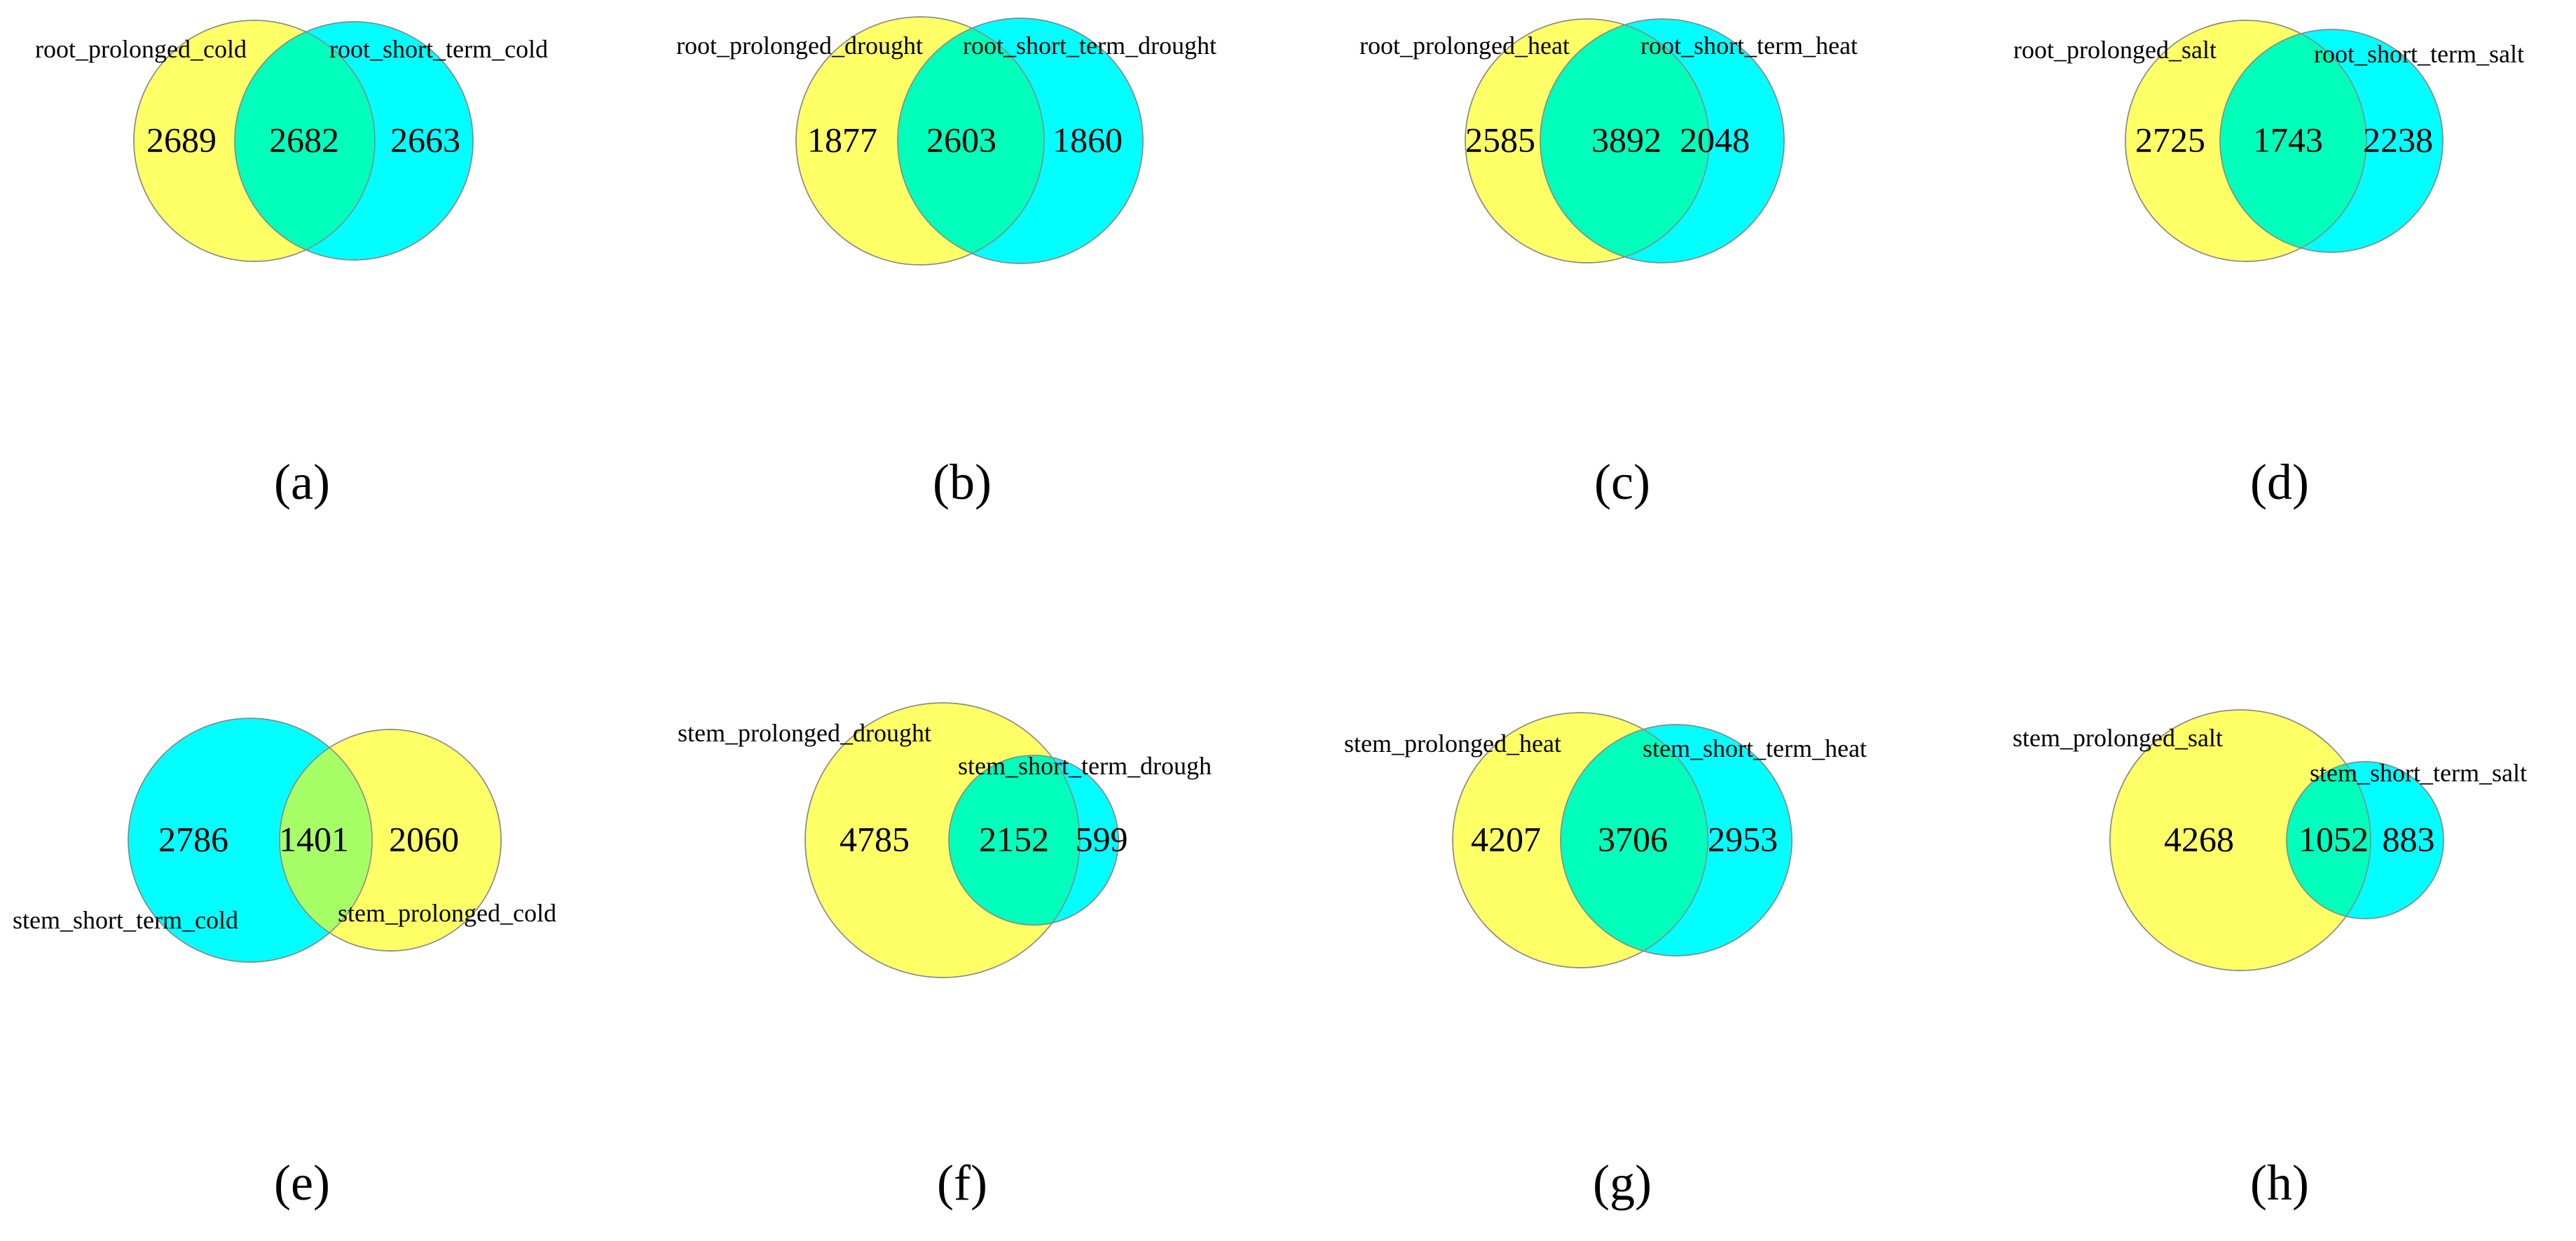 The image size is (2576, 1241). Describe the element at coordinates (2419, 54) in the screenshot. I see `right-set-label: root_short_term_salt` at that location.